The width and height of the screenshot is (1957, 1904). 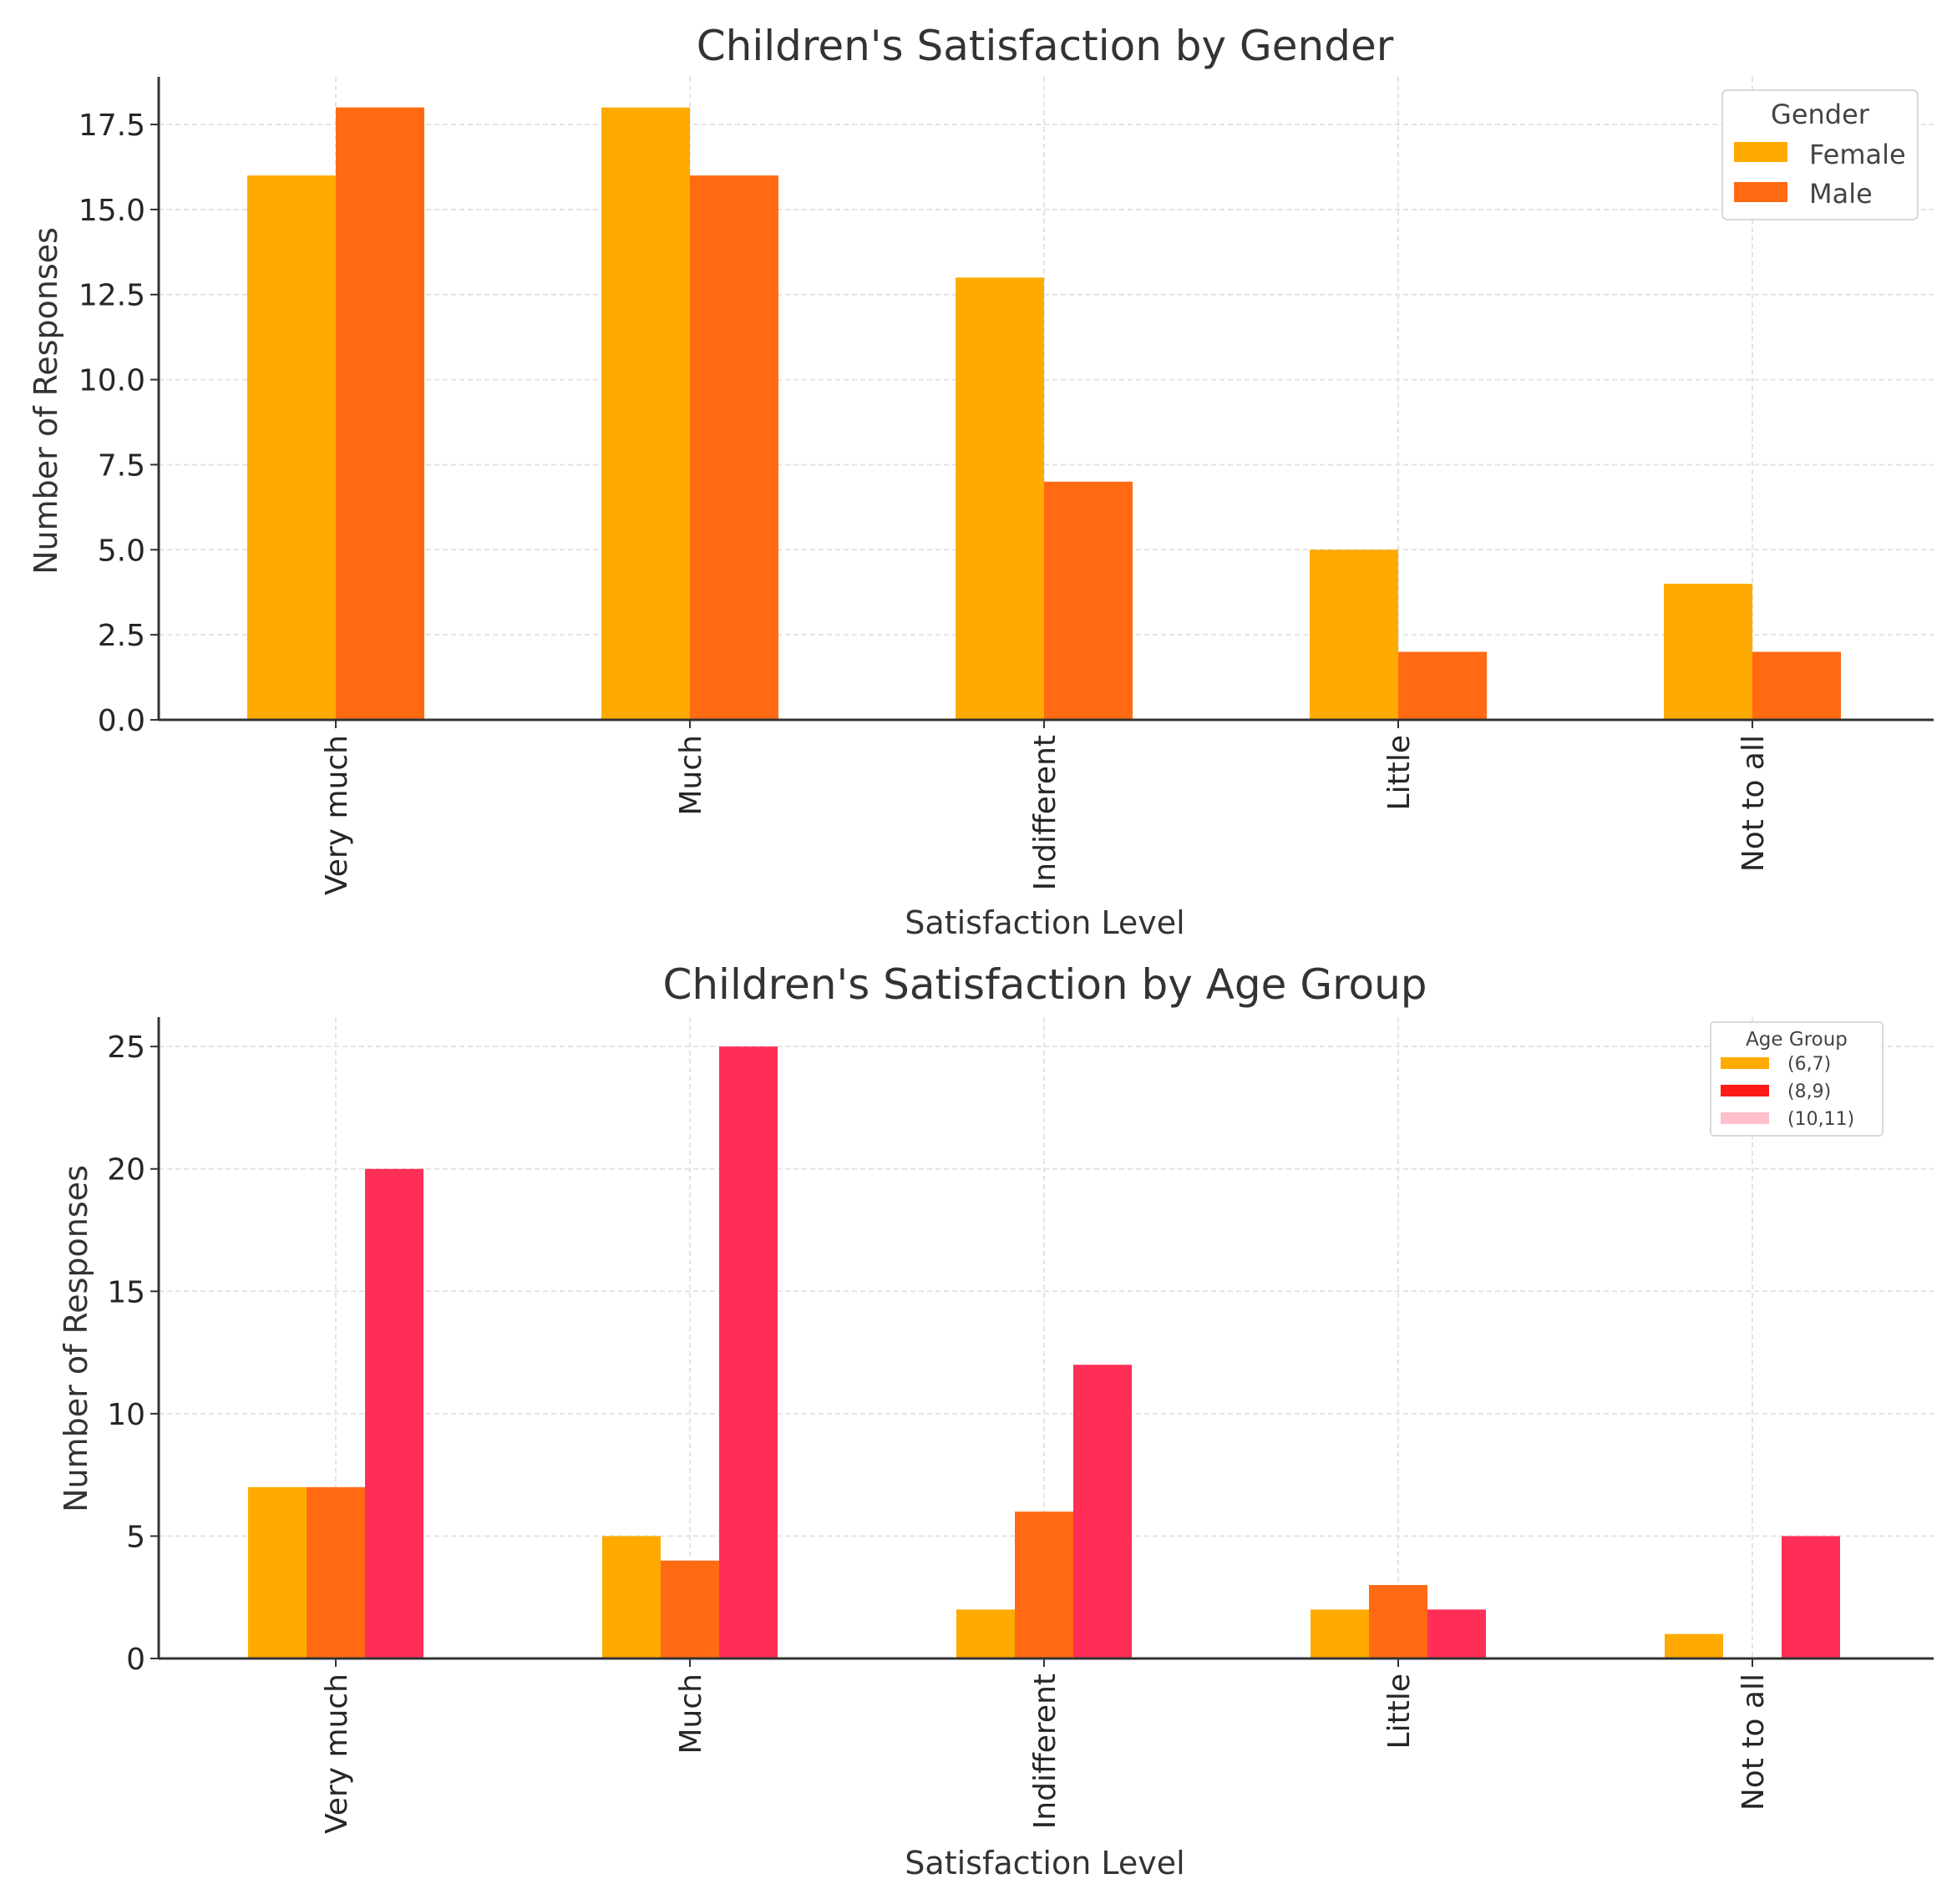 I want to click on y-tick-label: 0.0, so click(x=122, y=721).